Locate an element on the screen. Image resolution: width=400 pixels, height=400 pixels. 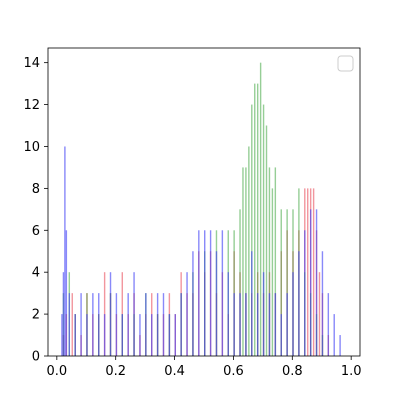
x-tick-label: 1.0 is located at coordinates (351, 371).